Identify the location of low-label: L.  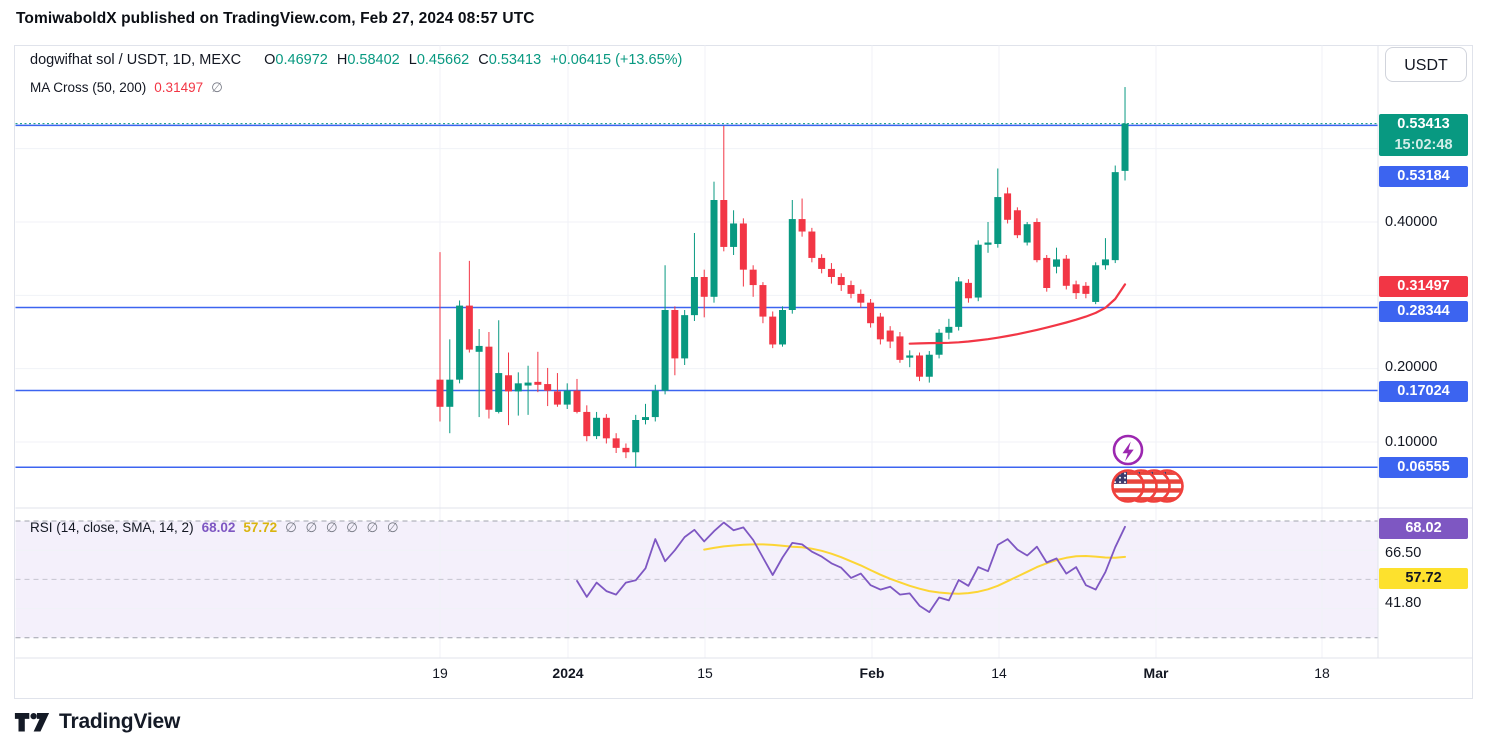
(412, 60).